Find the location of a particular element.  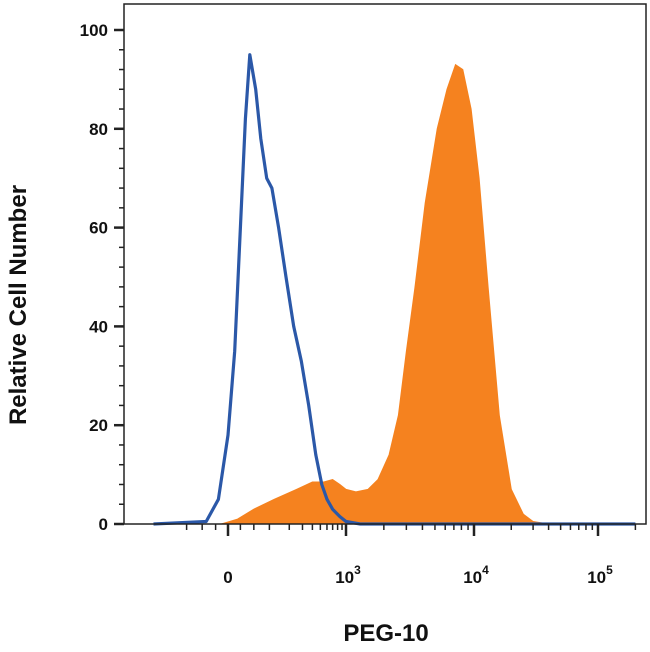

x-tick-label: 0 is located at coordinates (227, 577).